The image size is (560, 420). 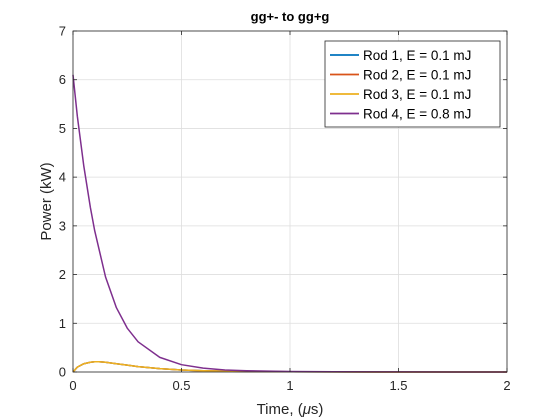 What do you see at coordinates (417, 114) in the screenshot?
I see `legend-label-rod-4: Rod 4, E = 0.8 mJ` at bounding box center [417, 114].